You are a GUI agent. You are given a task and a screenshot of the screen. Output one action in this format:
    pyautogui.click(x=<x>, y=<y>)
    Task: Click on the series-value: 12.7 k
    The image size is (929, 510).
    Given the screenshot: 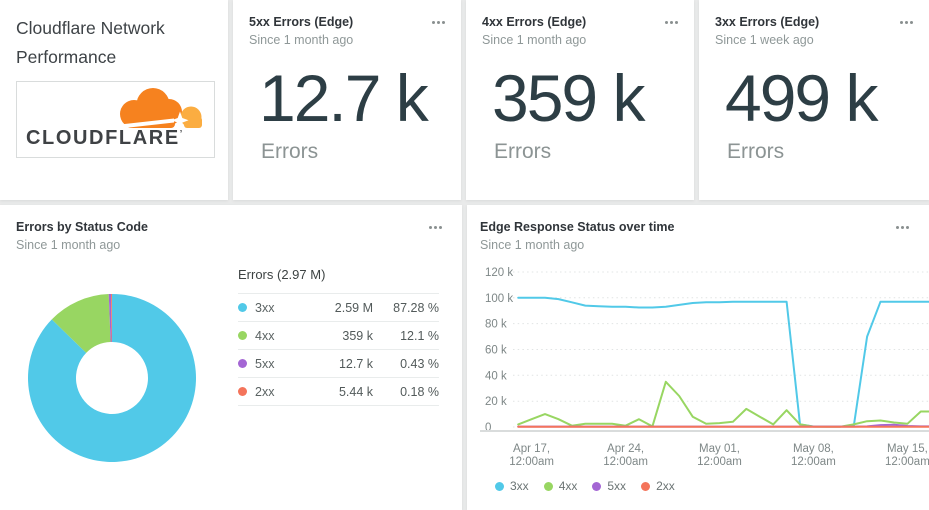 What is the action you would take?
    pyautogui.click(x=355, y=363)
    